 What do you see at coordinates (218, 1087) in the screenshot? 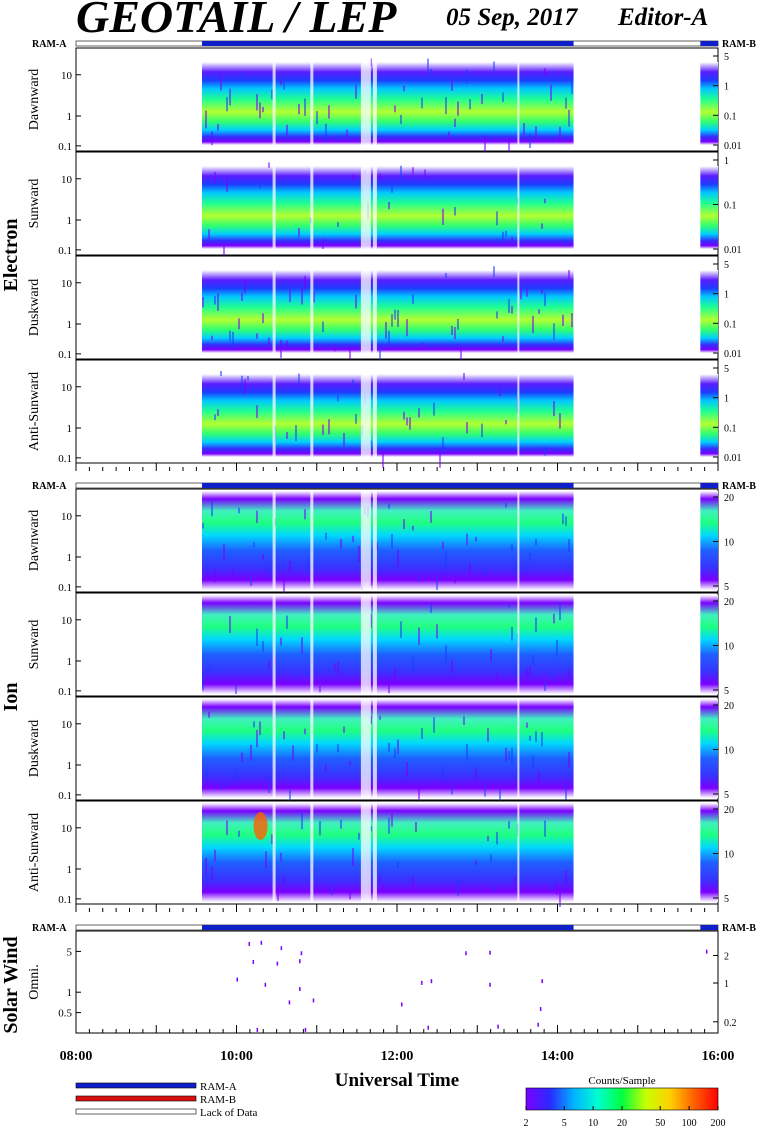
I see `legend-label: RAM-A` at bounding box center [218, 1087].